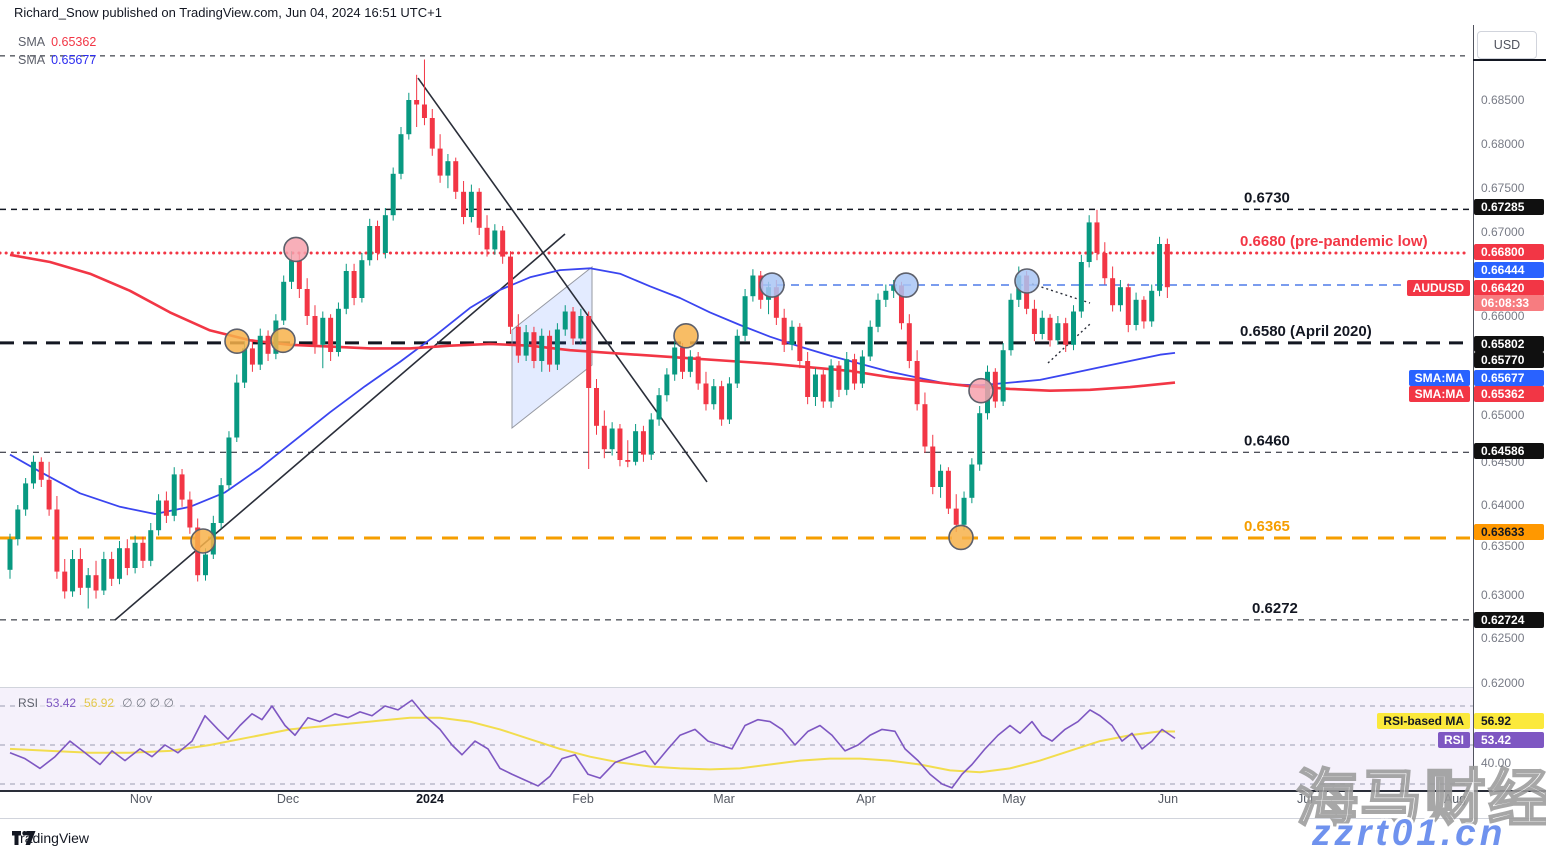 The image size is (1546, 857). Describe the element at coordinates (1438, 288) in the screenshot. I see `axis-side-label: AUDUSD` at that location.